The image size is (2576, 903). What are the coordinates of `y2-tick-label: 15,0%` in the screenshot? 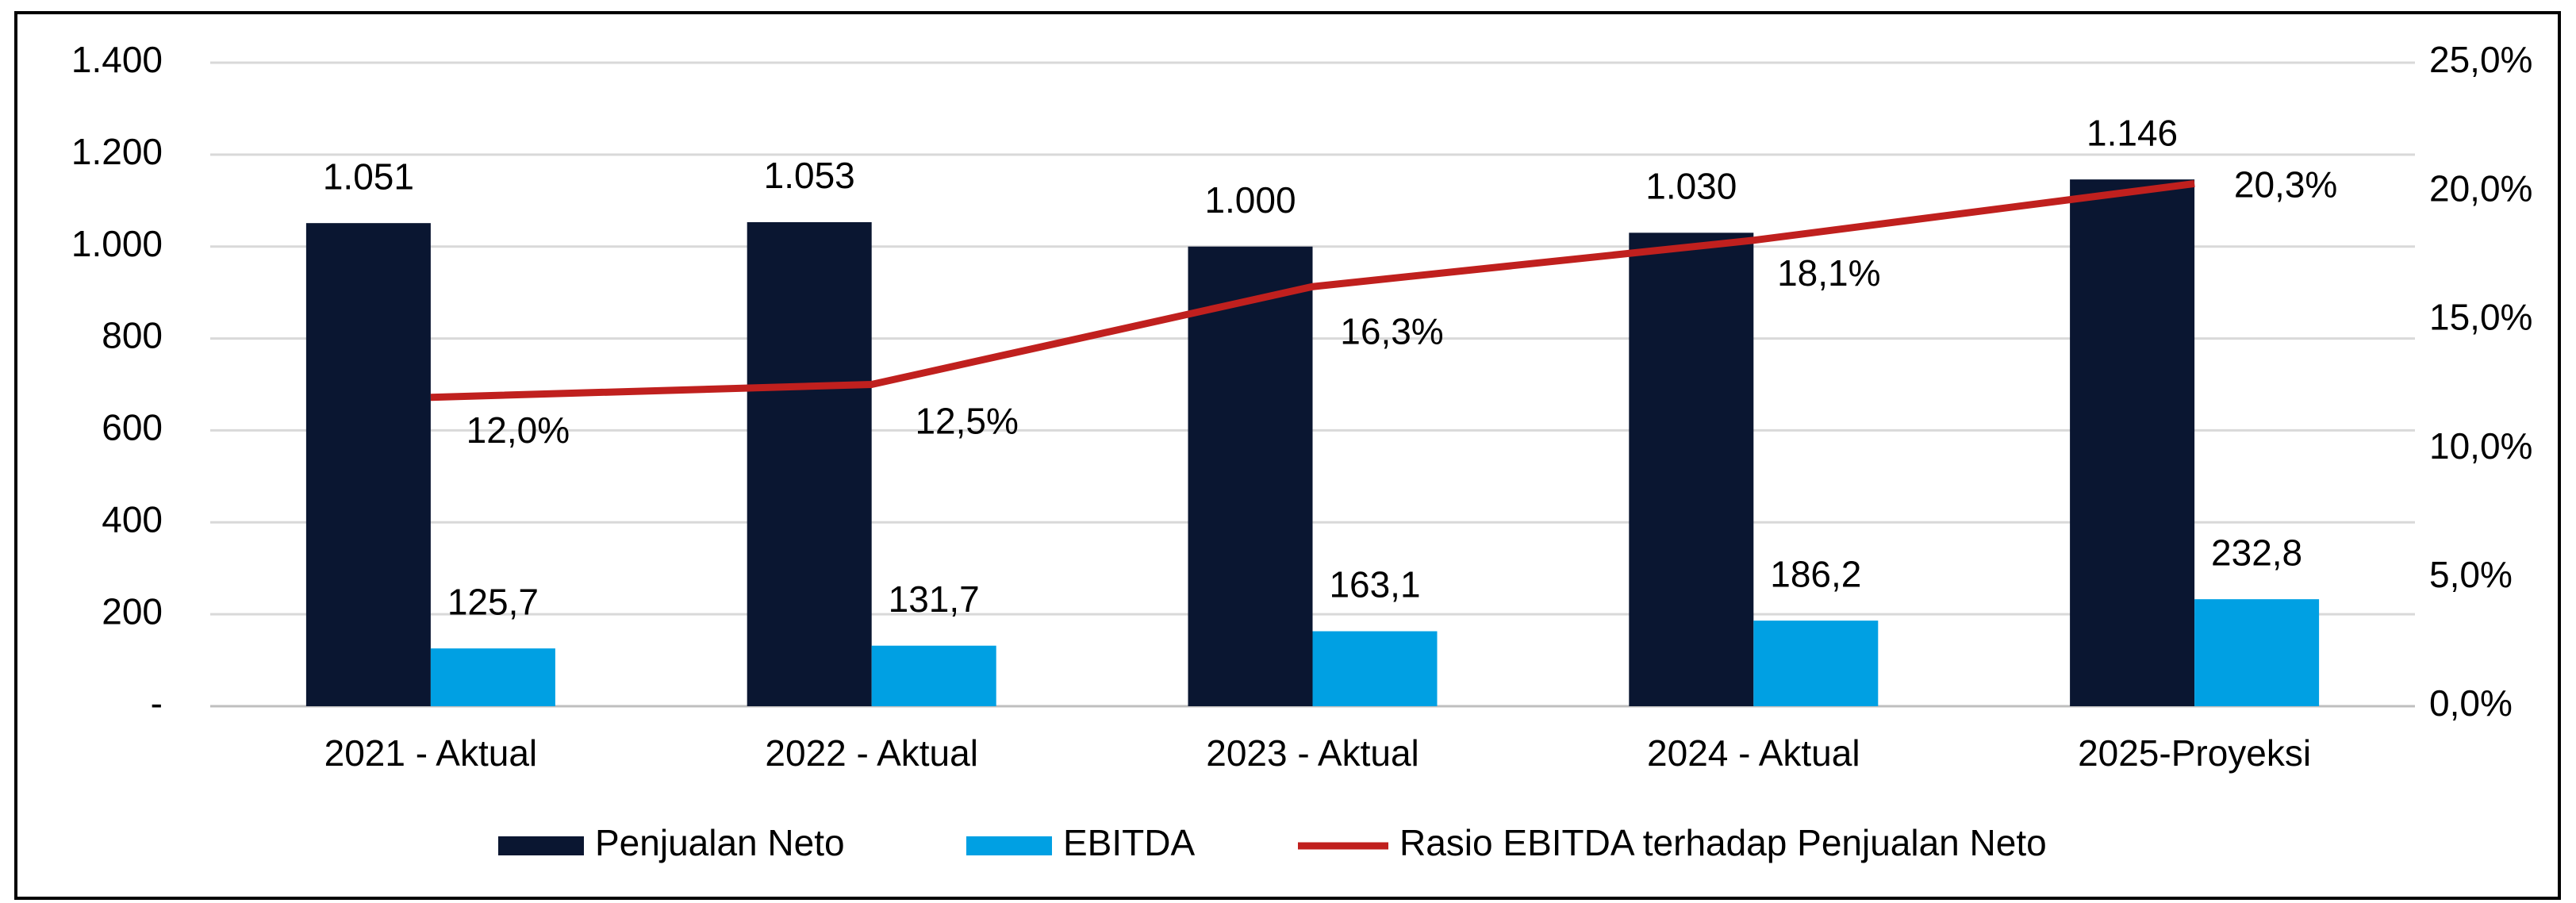 It's located at (2480, 317).